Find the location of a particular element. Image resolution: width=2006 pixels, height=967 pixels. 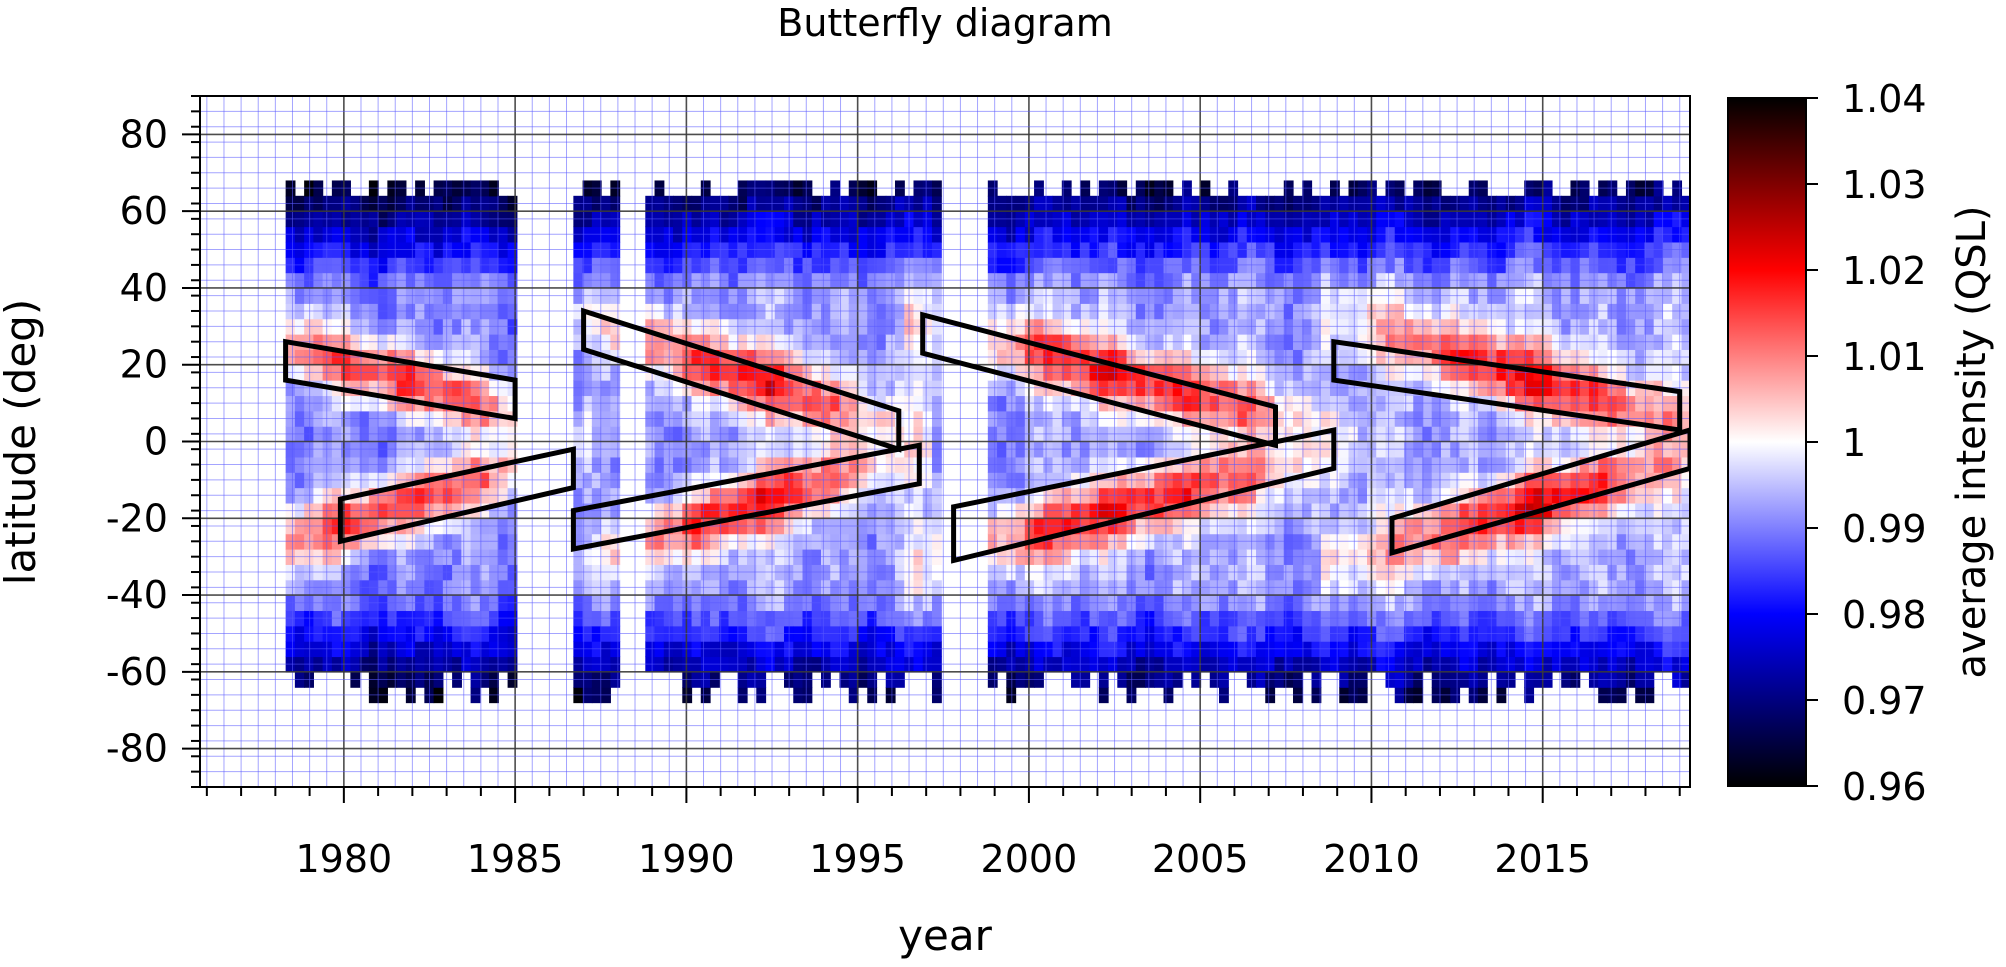

annotation-polygon-cycle-23-north is located at coordinates (1099, 380).